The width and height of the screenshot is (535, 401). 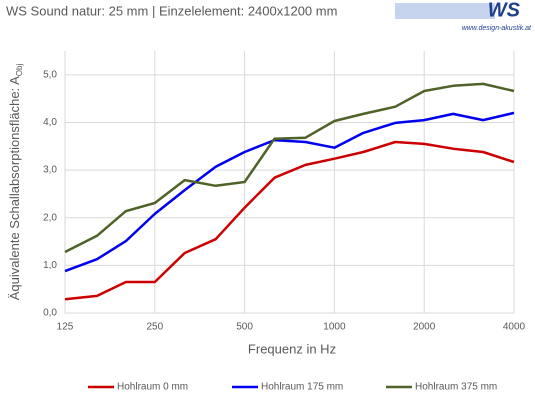 What do you see at coordinates (50, 265) in the screenshot?
I see `y-tick-label: 1,0` at bounding box center [50, 265].